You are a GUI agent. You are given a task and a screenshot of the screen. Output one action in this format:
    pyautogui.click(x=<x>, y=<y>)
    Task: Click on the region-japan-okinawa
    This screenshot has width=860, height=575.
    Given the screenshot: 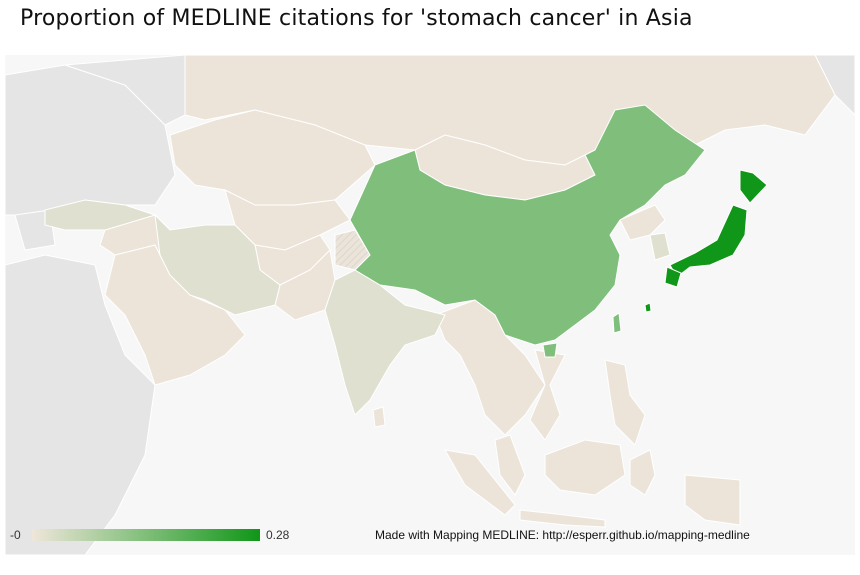 What is the action you would take?
    pyautogui.click(x=648, y=307)
    